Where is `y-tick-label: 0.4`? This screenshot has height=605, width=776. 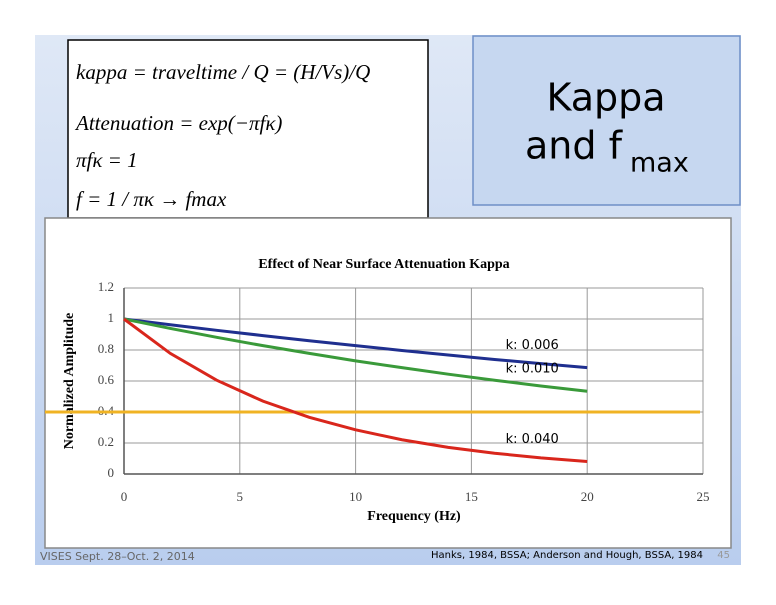 y-tick-label: 0.4 is located at coordinates (106, 410).